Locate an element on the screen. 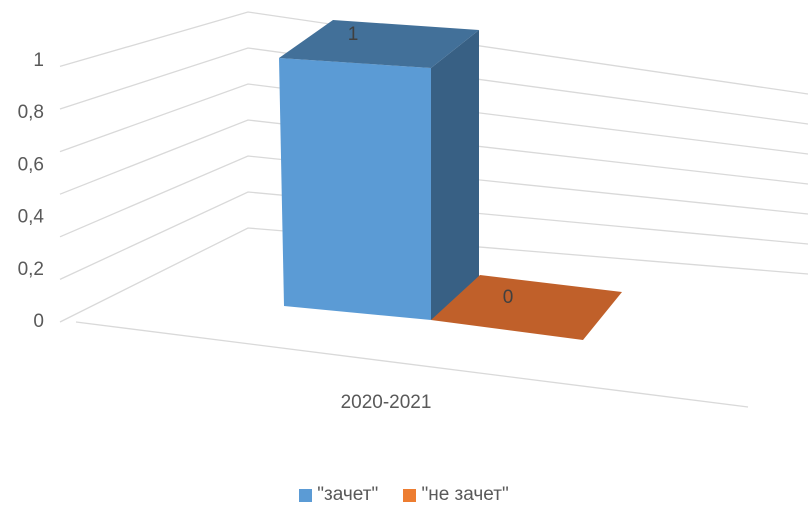  y-tick-label: 0 is located at coordinates (38, 321).